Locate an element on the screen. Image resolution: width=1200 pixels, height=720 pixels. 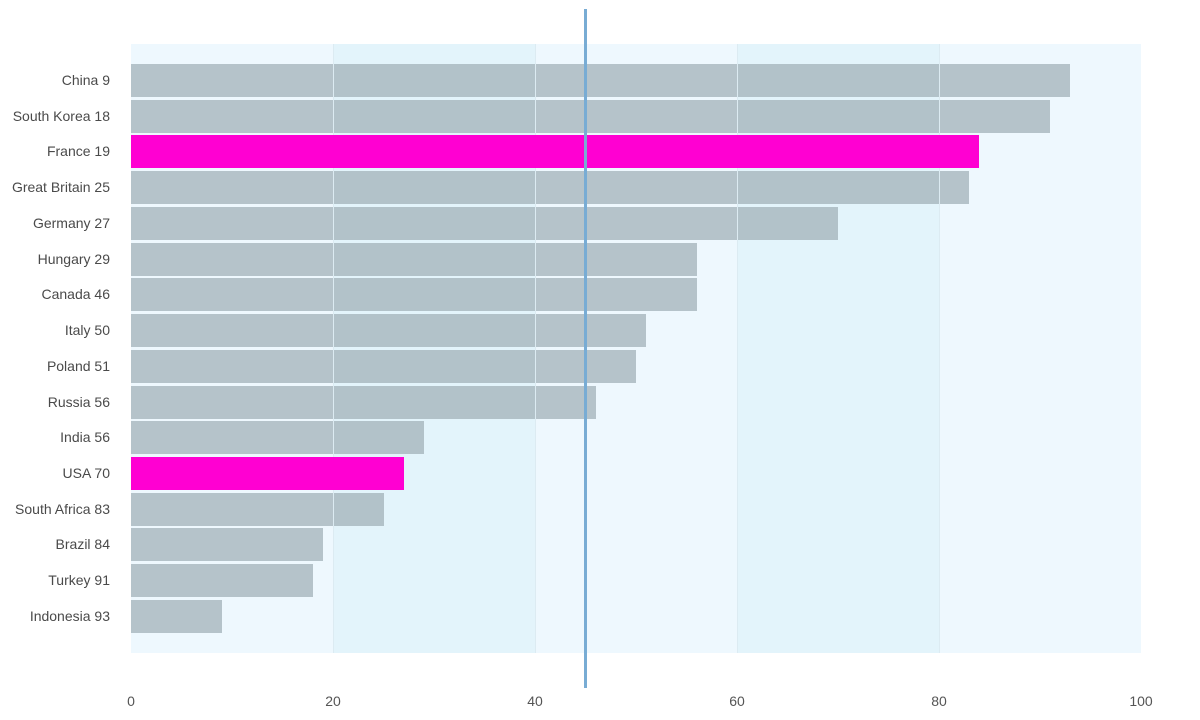
category-label: South Korea 18 is located at coordinates (61, 115).